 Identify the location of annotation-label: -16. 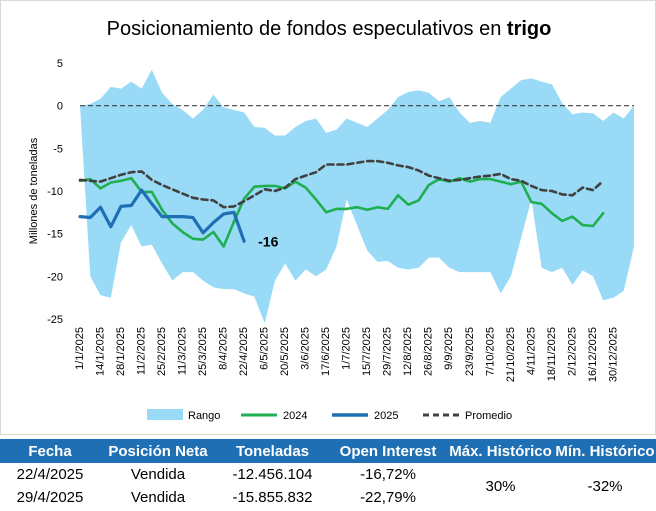
(268, 241).